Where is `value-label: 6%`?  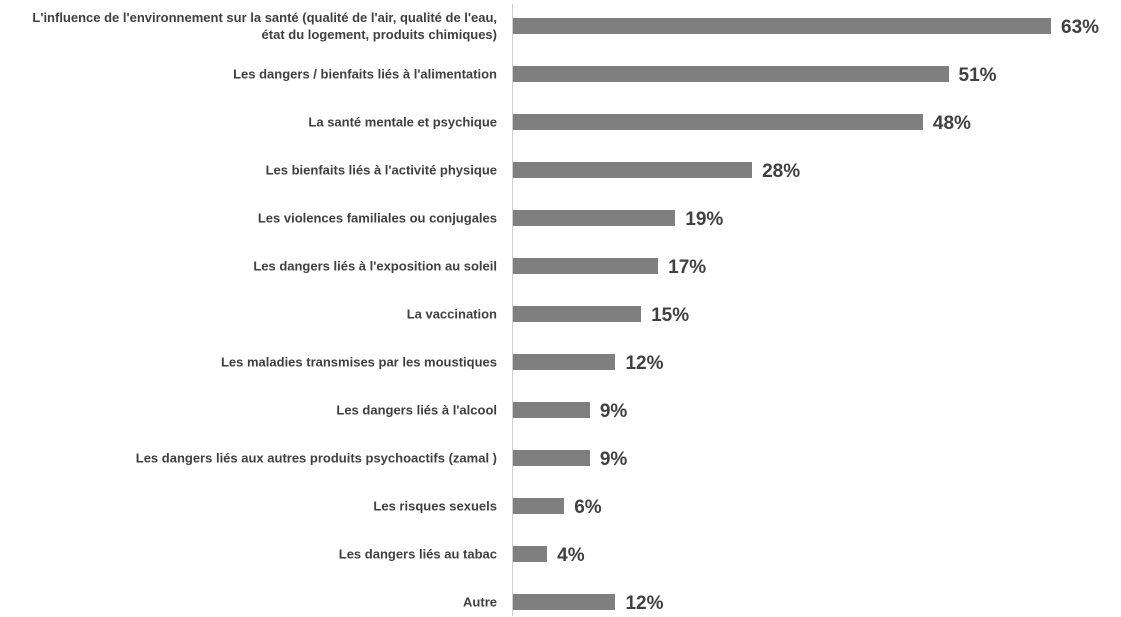
value-label: 6% is located at coordinates (588, 507).